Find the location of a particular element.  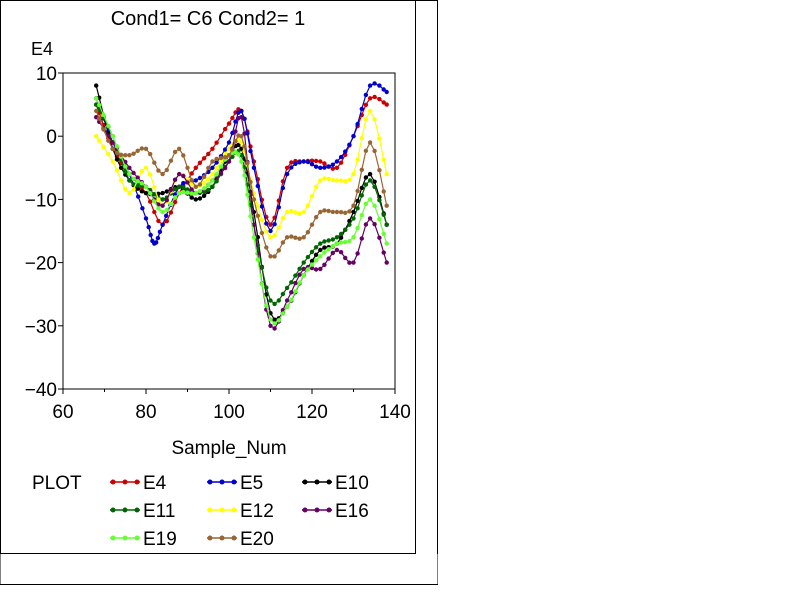

y-tick-label: −20 is located at coordinates (41, 264).